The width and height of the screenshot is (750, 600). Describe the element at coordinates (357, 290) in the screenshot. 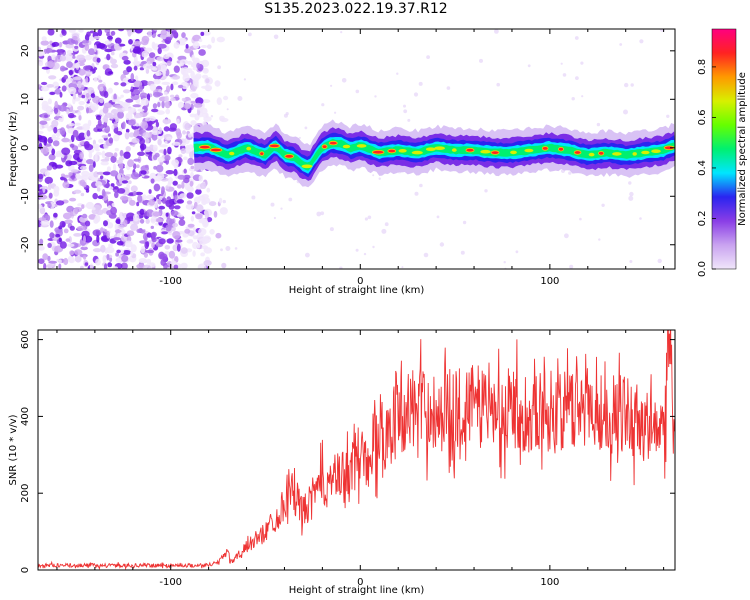

I see `spectrogram-x-axis-label: Height of straight line (km)` at that location.